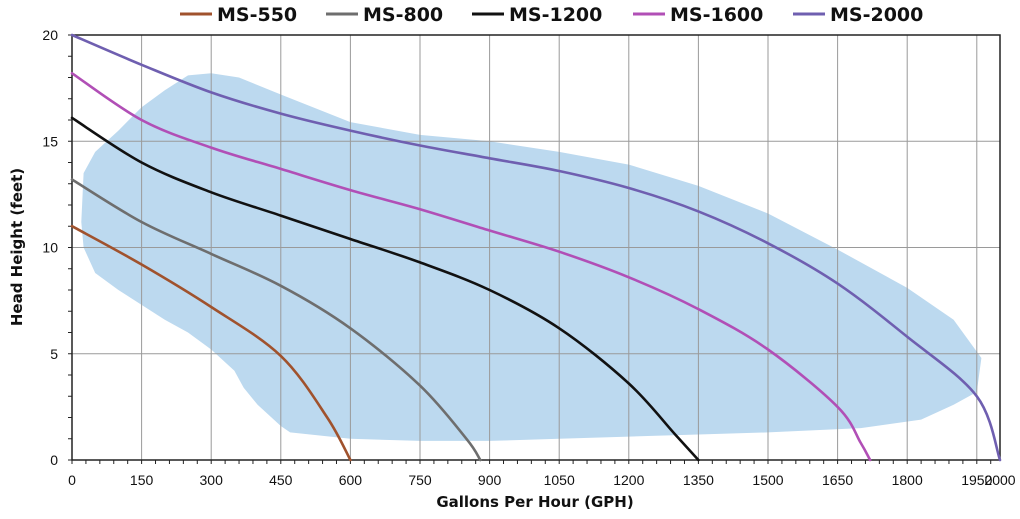 The width and height of the screenshot is (1020, 519). I want to click on x-tick-label: 300, so click(212, 480).